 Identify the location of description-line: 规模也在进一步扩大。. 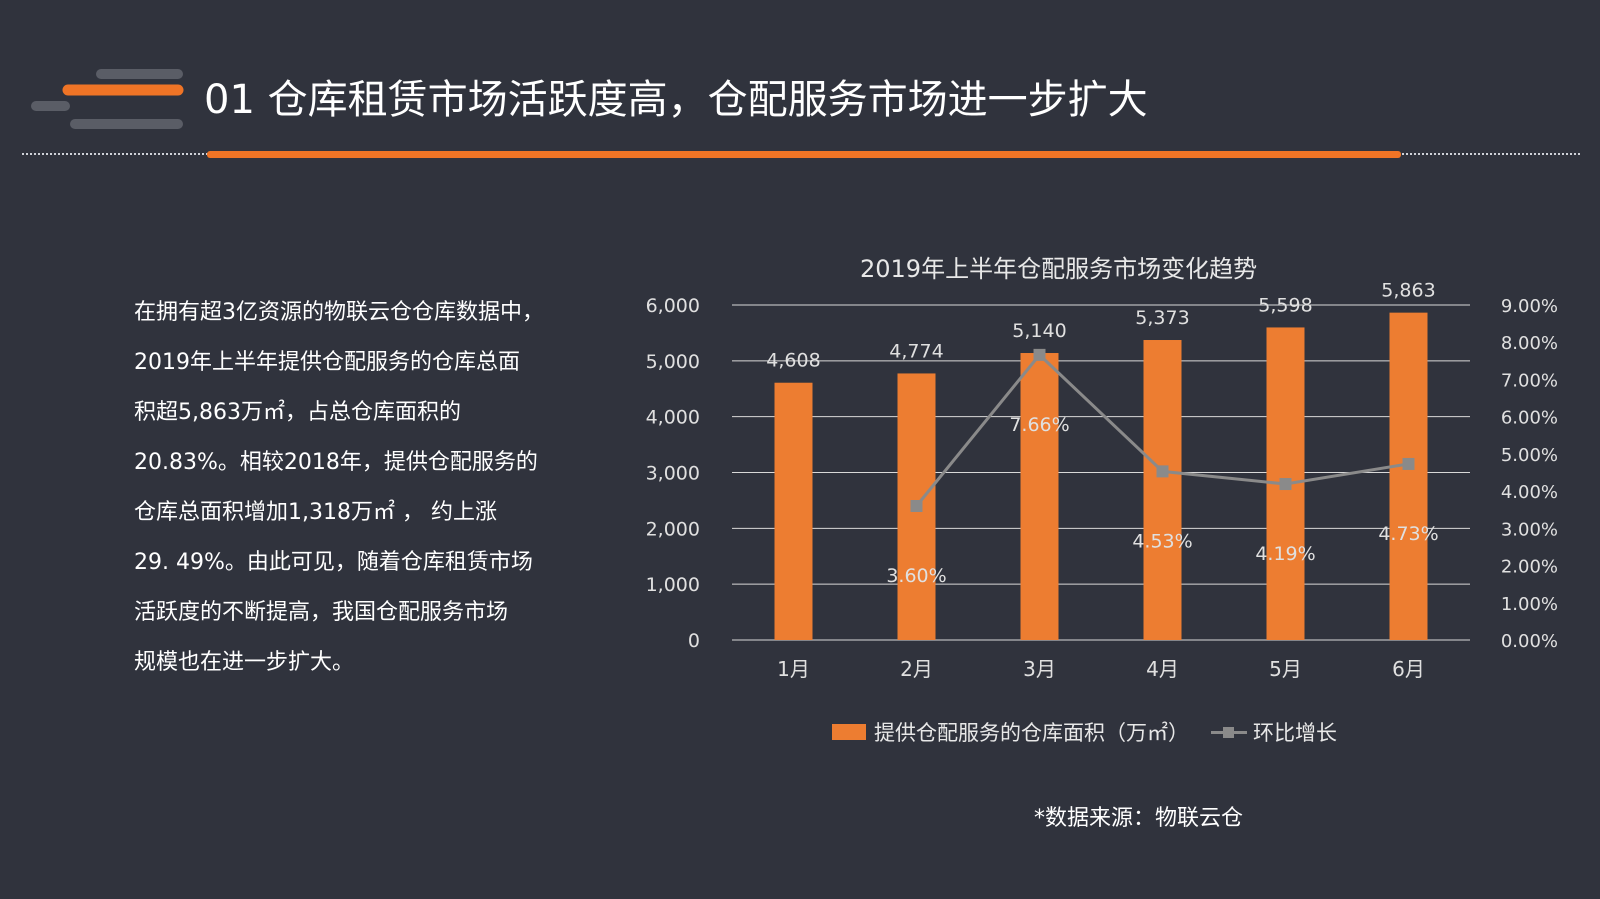
(244, 662).